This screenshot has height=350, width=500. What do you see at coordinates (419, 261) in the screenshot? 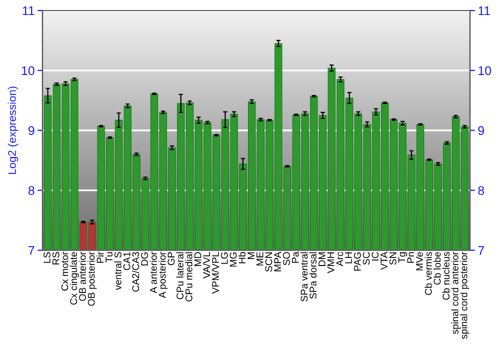
I see `x-tick-label: MVe` at bounding box center [419, 261].